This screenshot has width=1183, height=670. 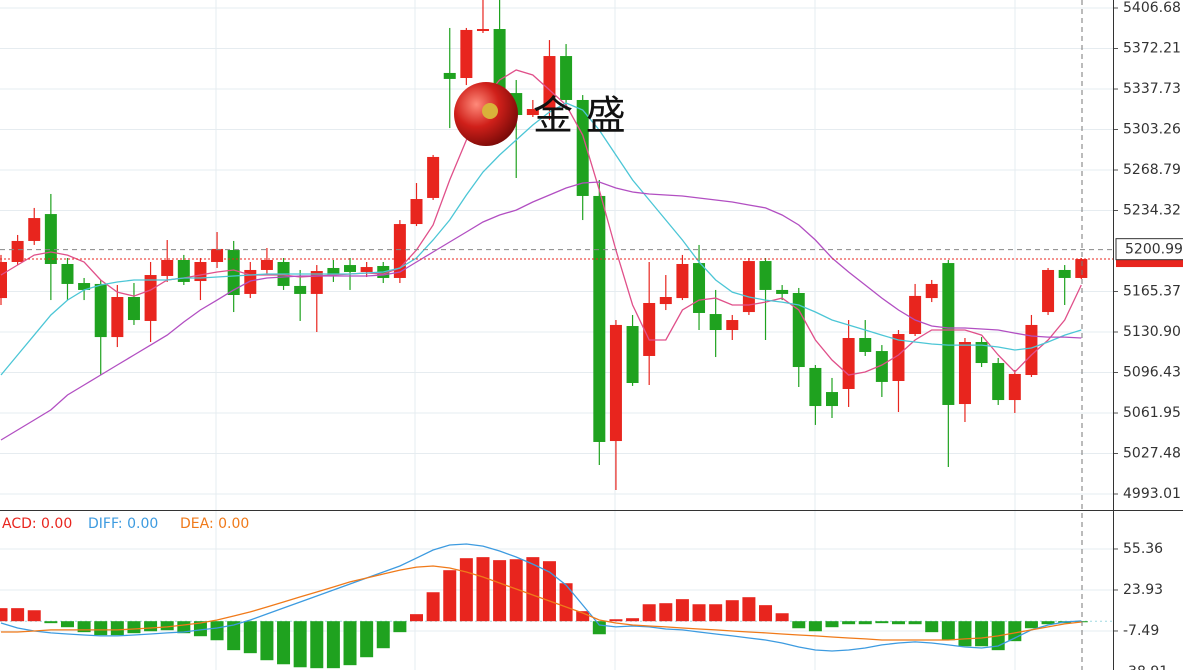 What do you see at coordinates (490, 111) in the screenshot?
I see `logo-dot` at bounding box center [490, 111].